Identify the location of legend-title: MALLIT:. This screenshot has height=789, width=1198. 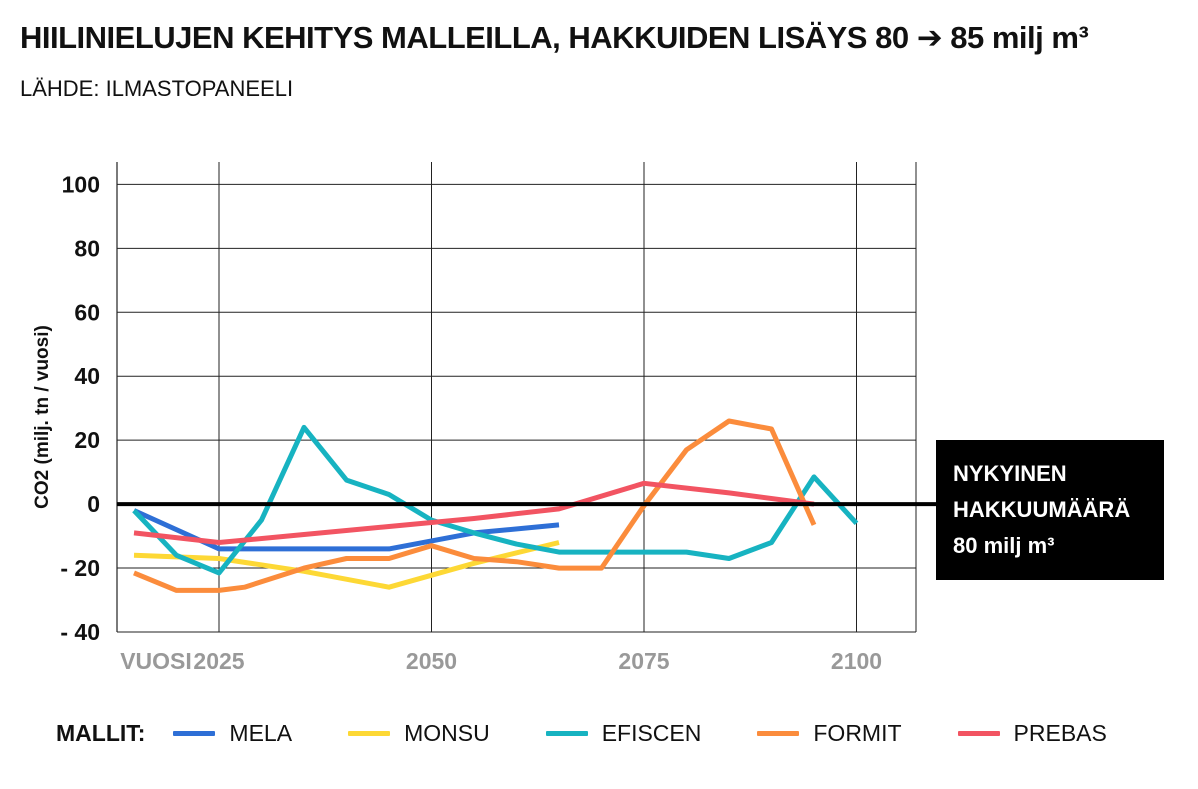
(101, 732).